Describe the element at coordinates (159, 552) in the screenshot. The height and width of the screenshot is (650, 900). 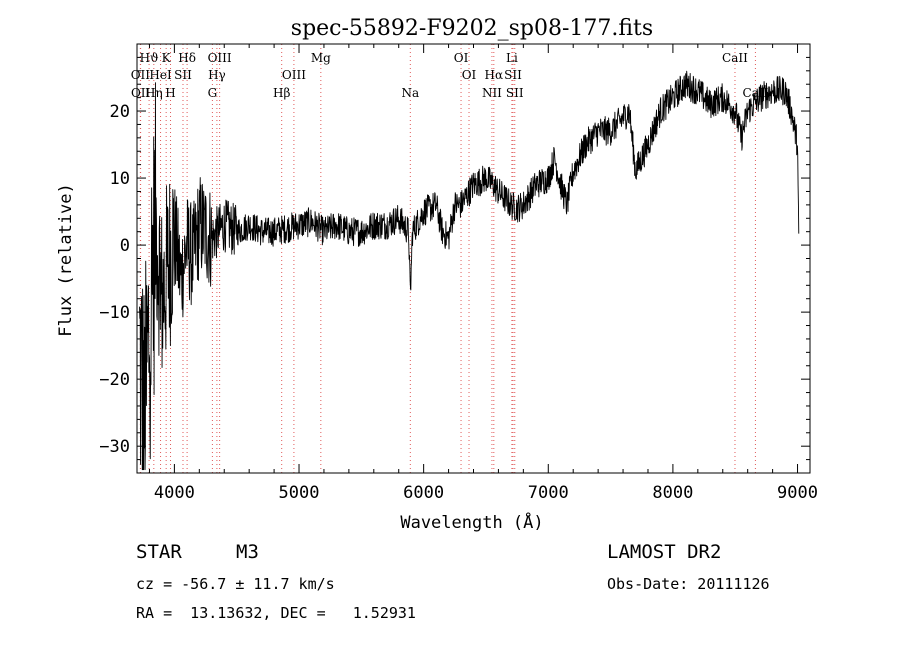
I see `object-type: STAR` at that location.